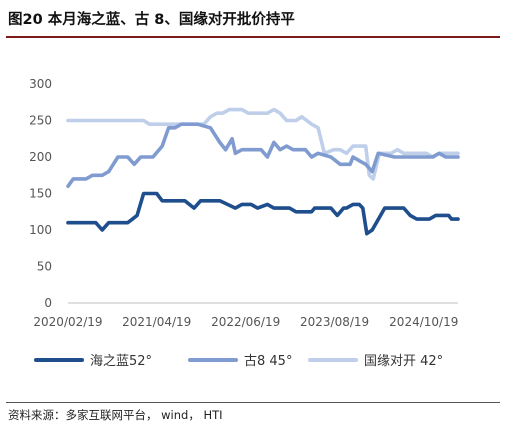 The width and height of the screenshot is (506, 427). What do you see at coordinates (268, 361) in the screenshot?
I see `legend-label-2: 古8 45°` at bounding box center [268, 361].